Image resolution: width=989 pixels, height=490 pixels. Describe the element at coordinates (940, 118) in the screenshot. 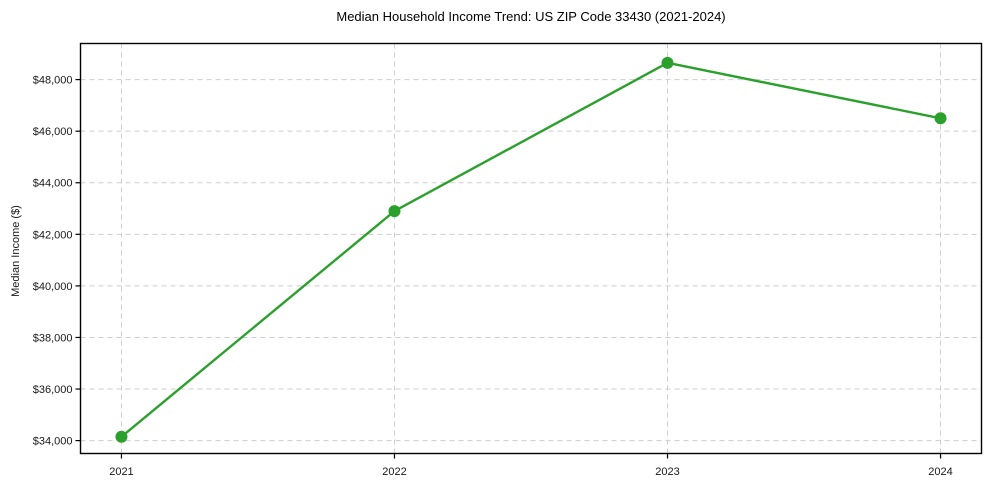

I see `data-point-2024` at that location.